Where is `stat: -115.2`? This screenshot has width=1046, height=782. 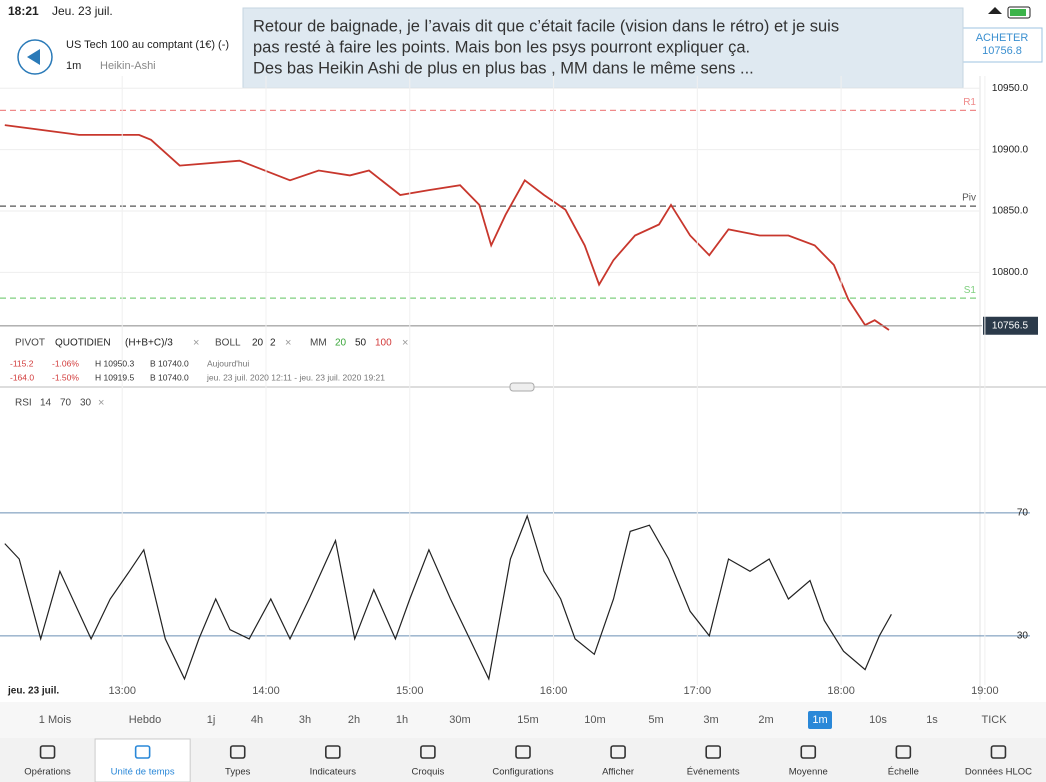 stat: -115.2 is located at coordinates (22, 363).